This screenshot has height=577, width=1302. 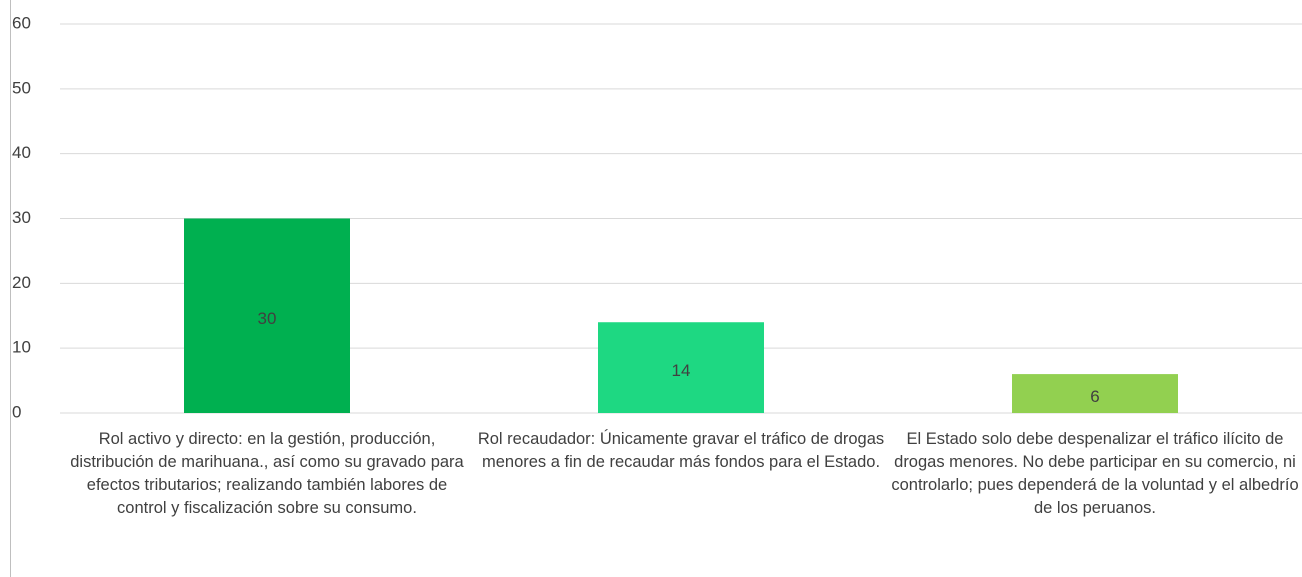 I want to click on value-label: 6, so click(x=1094, y=396).